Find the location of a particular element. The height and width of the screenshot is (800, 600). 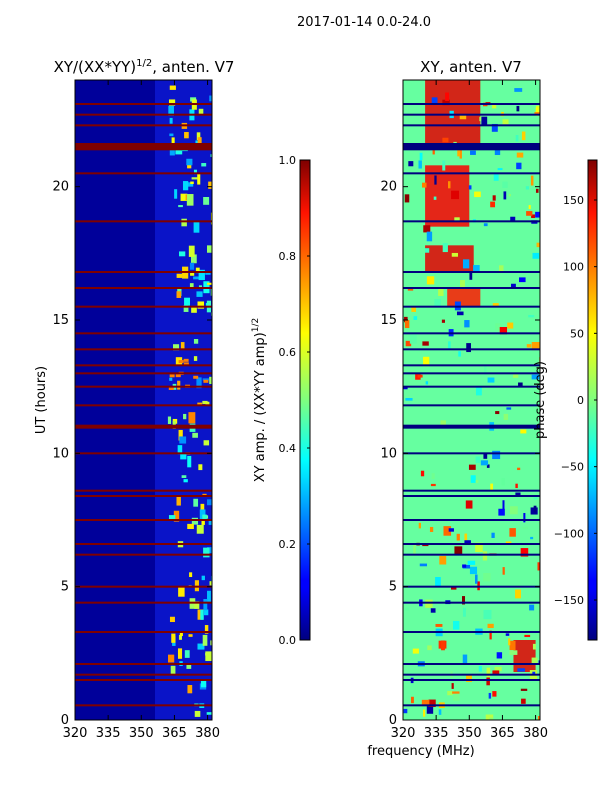

x-tick-label: 350 is located at coordinates (141, 733).